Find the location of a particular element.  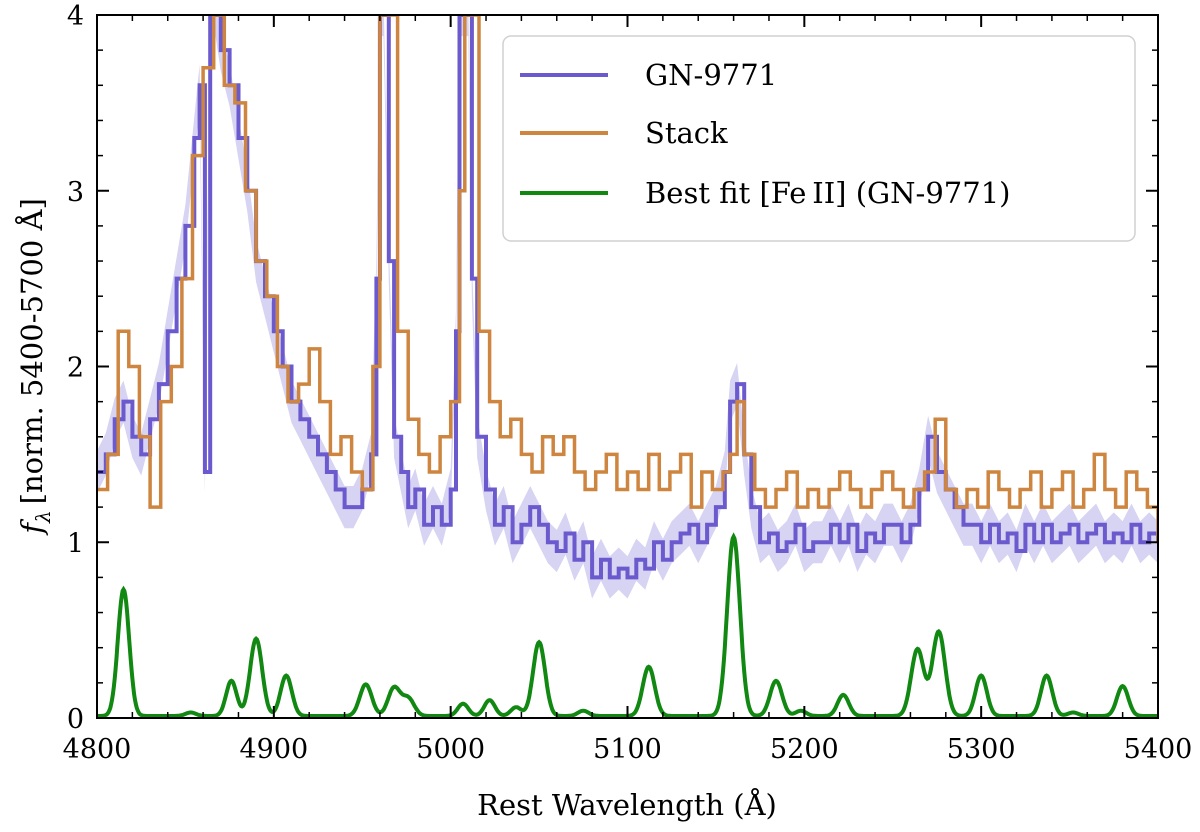

y-tick-label: 3 is located at coordinates (75, 192).